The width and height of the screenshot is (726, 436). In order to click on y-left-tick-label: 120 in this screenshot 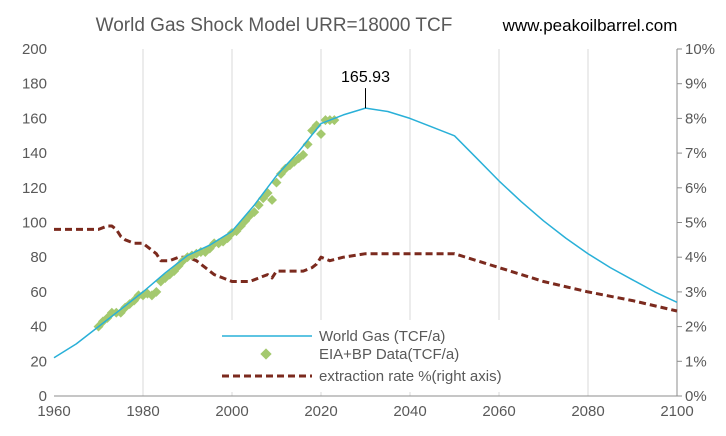, I will do `click(34, 188)`.